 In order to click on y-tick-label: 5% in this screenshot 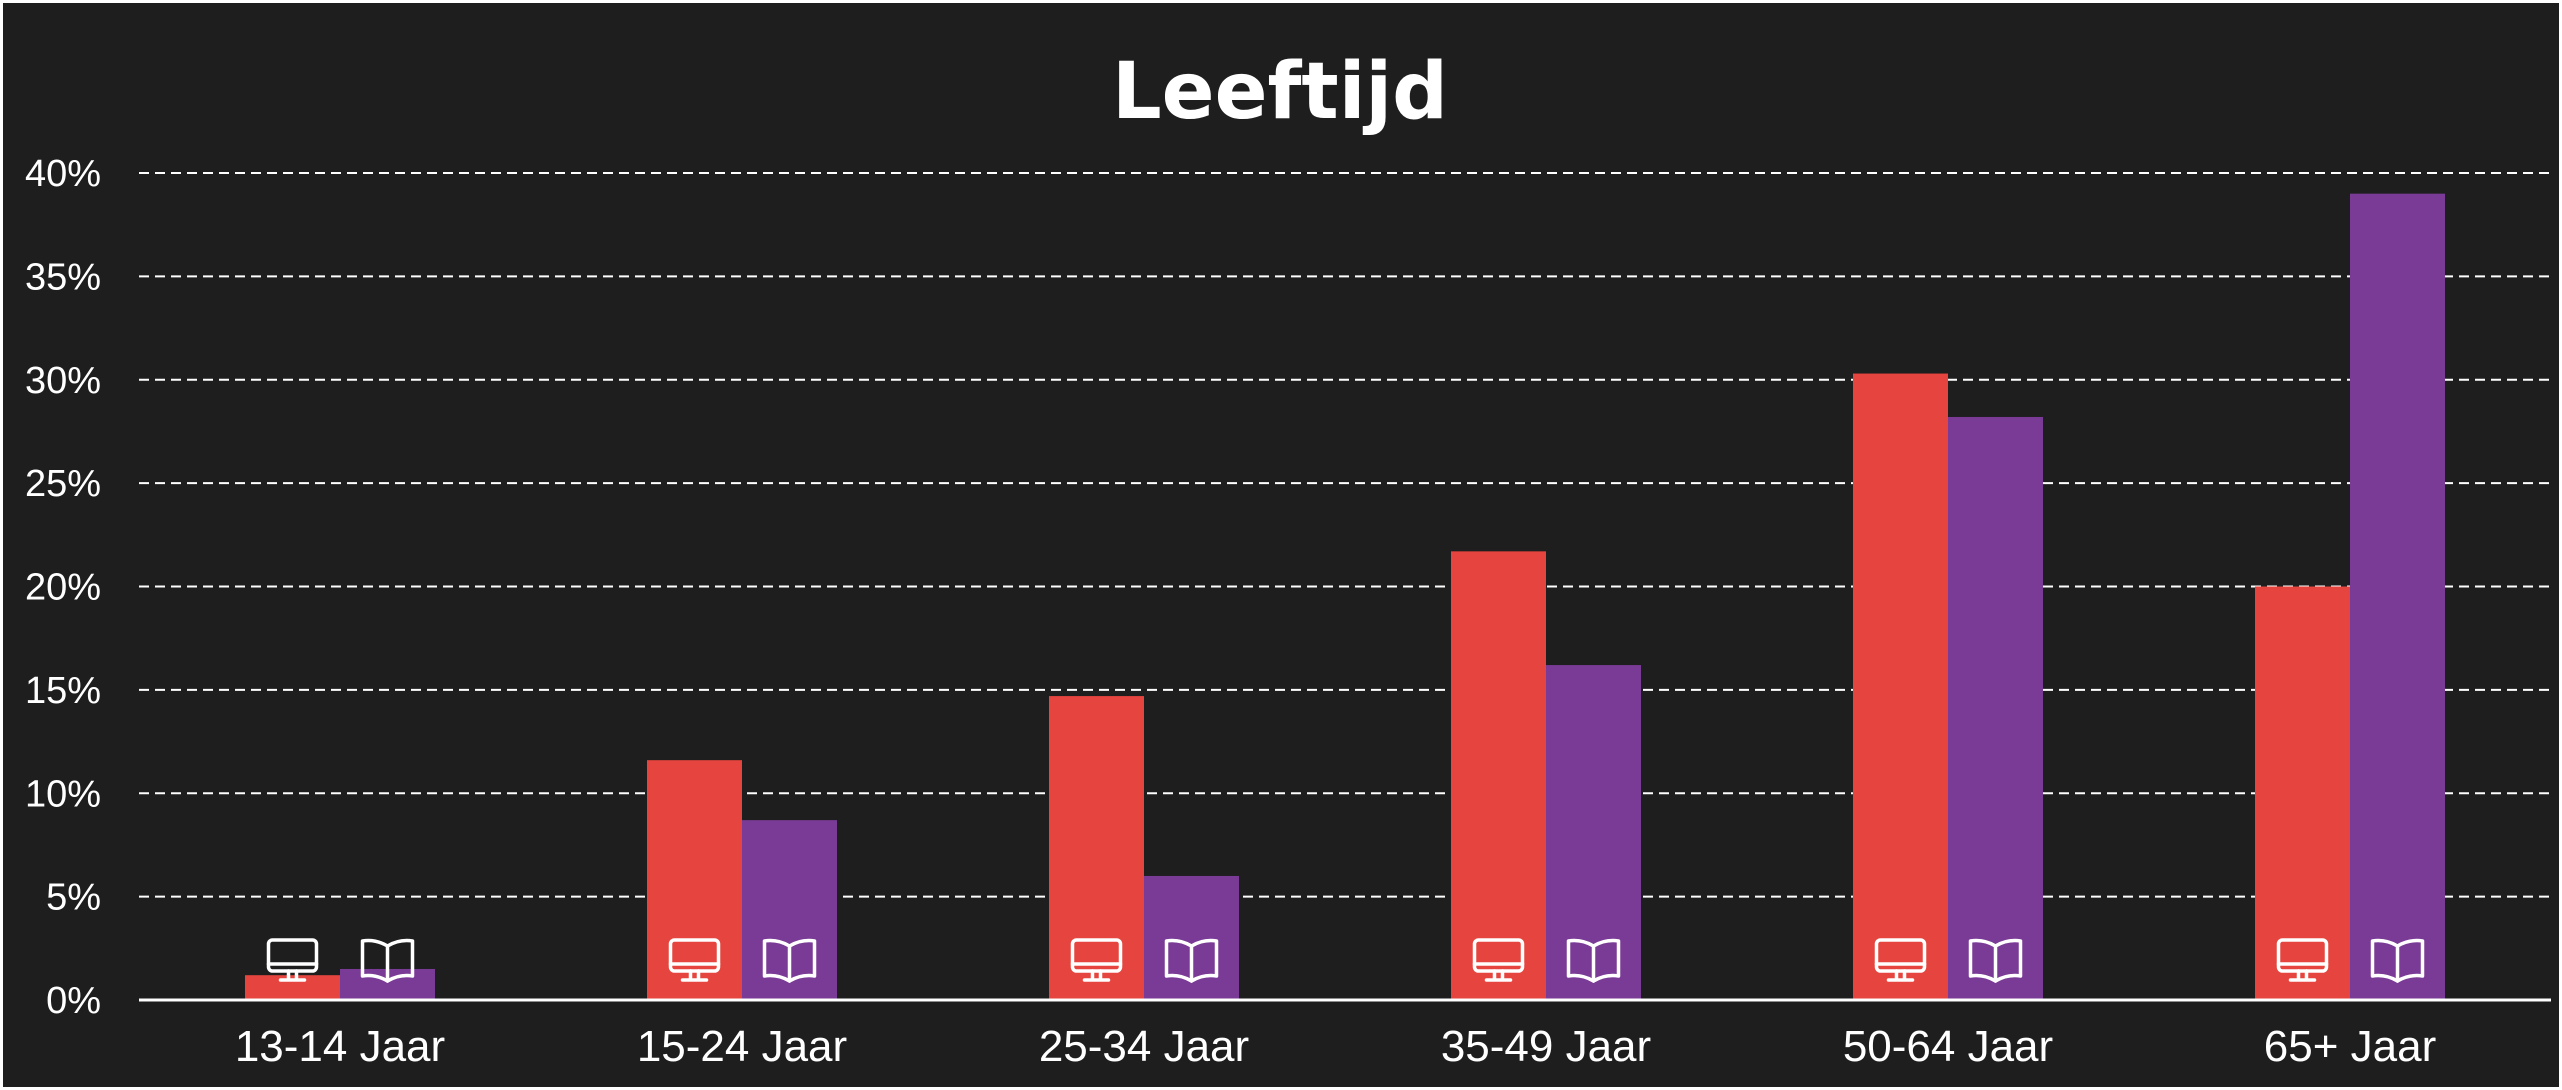, I will do `click(73, 898)`.